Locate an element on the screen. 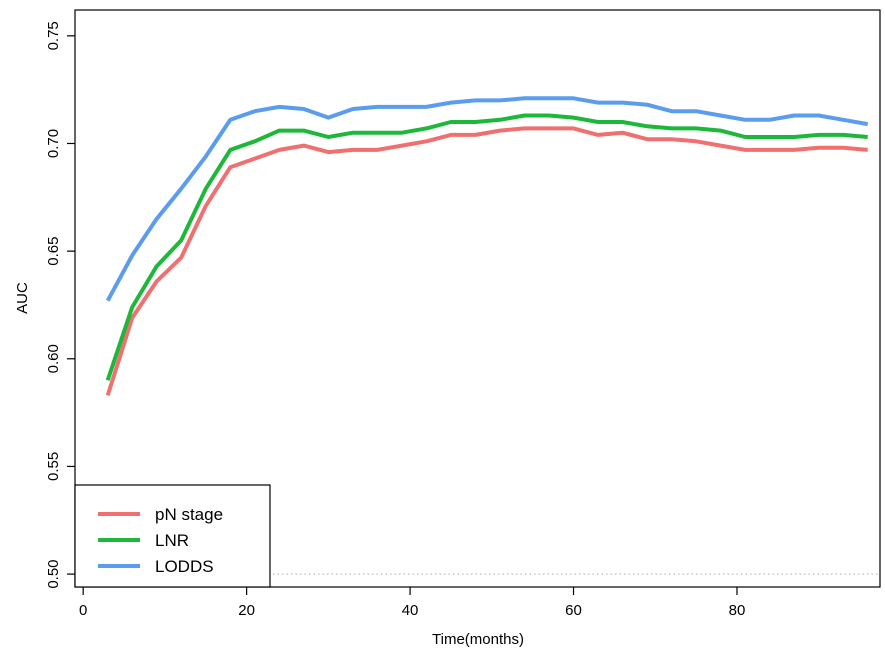  x-tick-label: 40 is located at coordinates (410, 610).